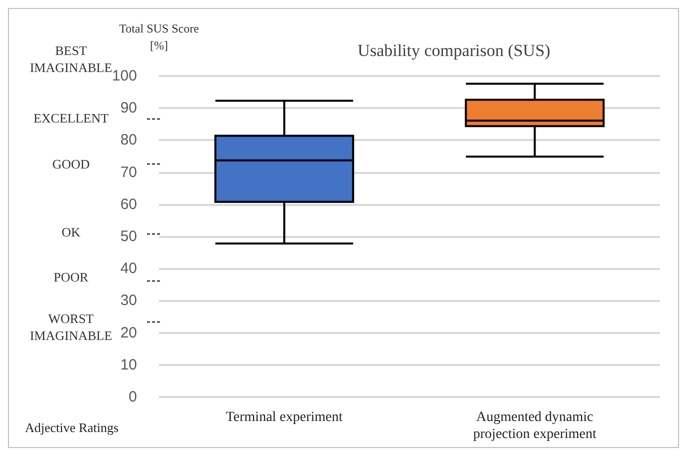  Describe the element at coordinates (128, 365) in the screenshot. I see `y-tick-label: 10` at that location.